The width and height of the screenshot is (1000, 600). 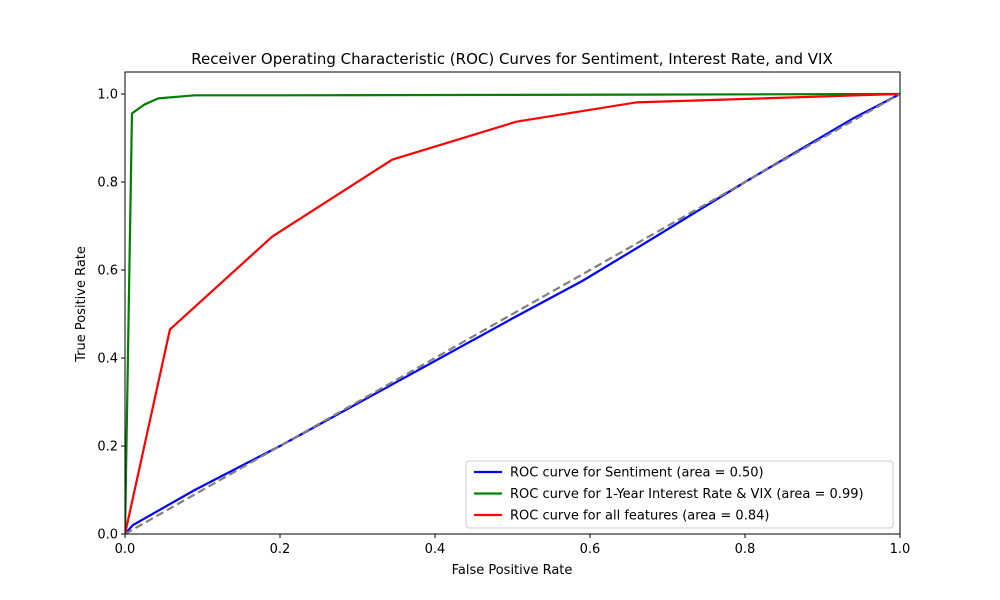 What do you see at coordinates (107, 535) in the screenshot?
I see `y-tick-label: 0.0` at bounding box center [107, 535].